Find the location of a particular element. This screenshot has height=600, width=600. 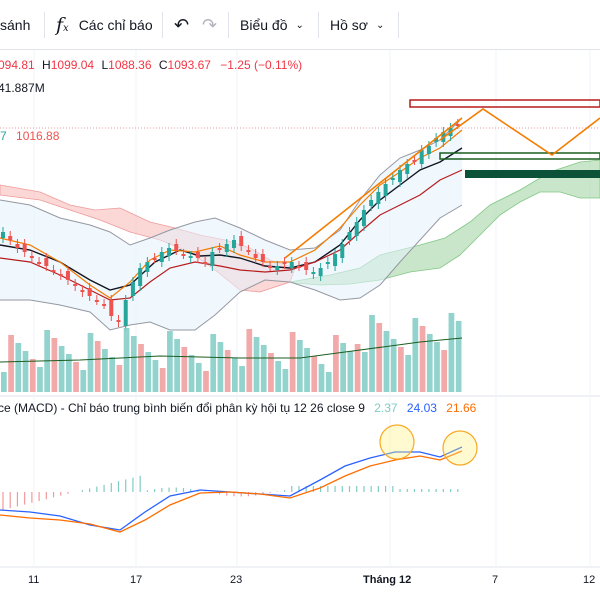

undo-icon: ↶ is located at coordinates (182, 24).